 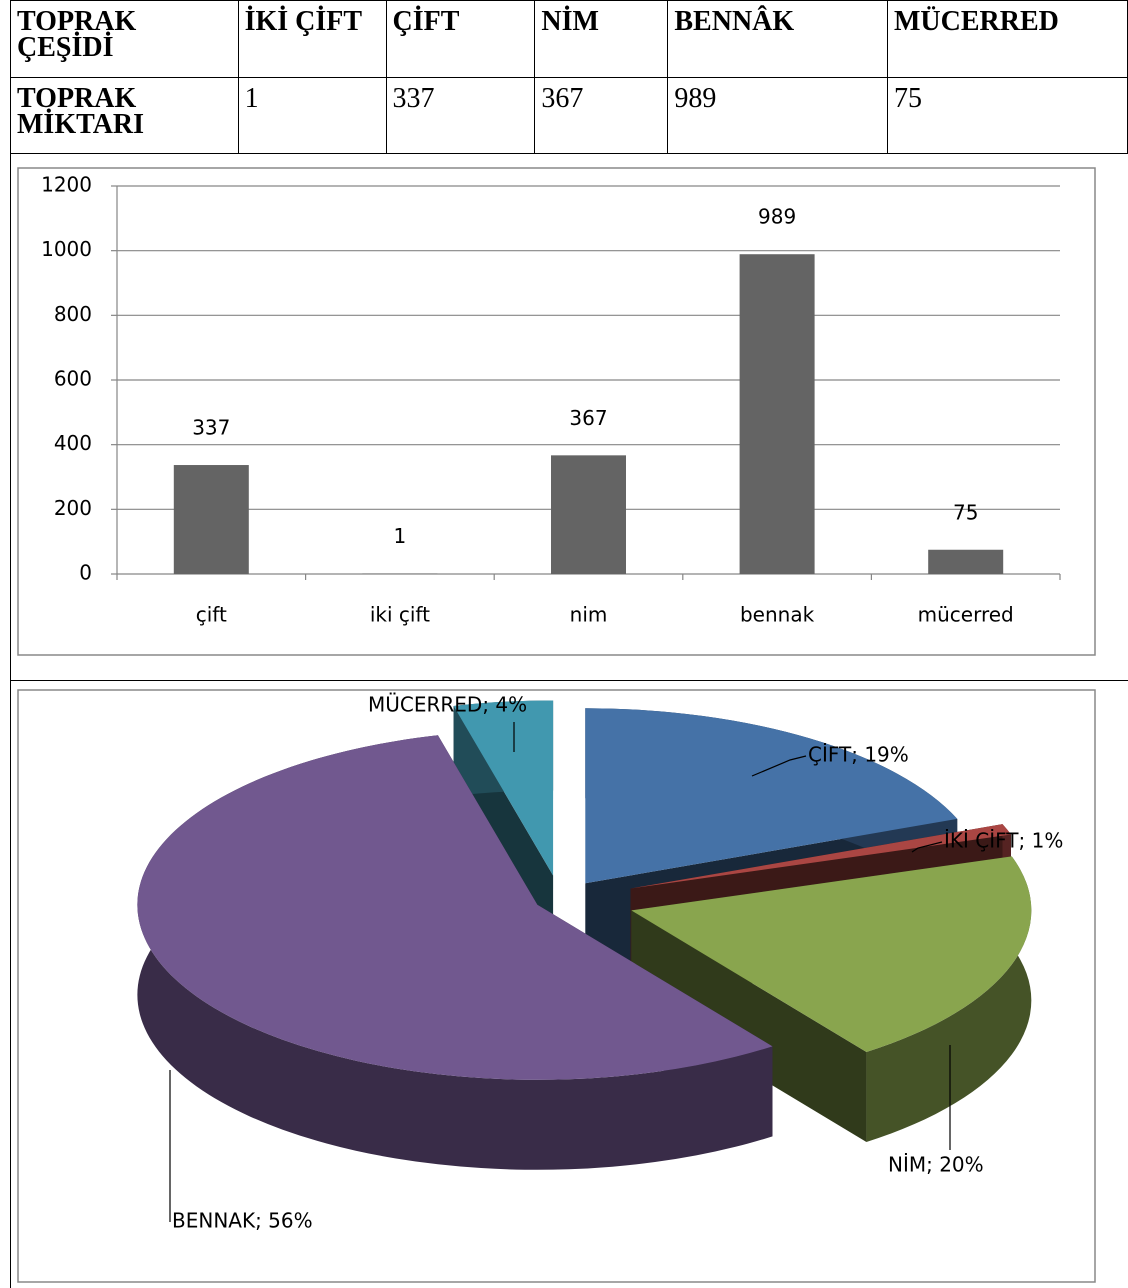 I want to click on x-tick-label: çift, so click(x=211, y=615).